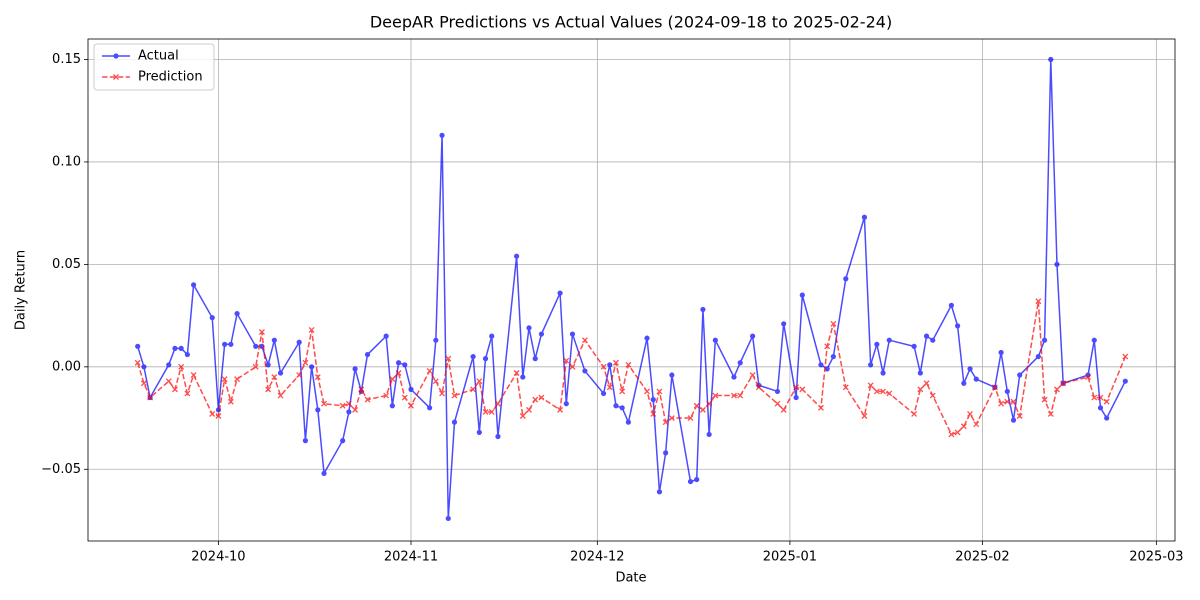 This screenshot has width=1200, height=600. What do you see at coordinates (66, 161) in the screenshot?
I see `y-tick-label: 0.10` at bounding box center [66, 161].